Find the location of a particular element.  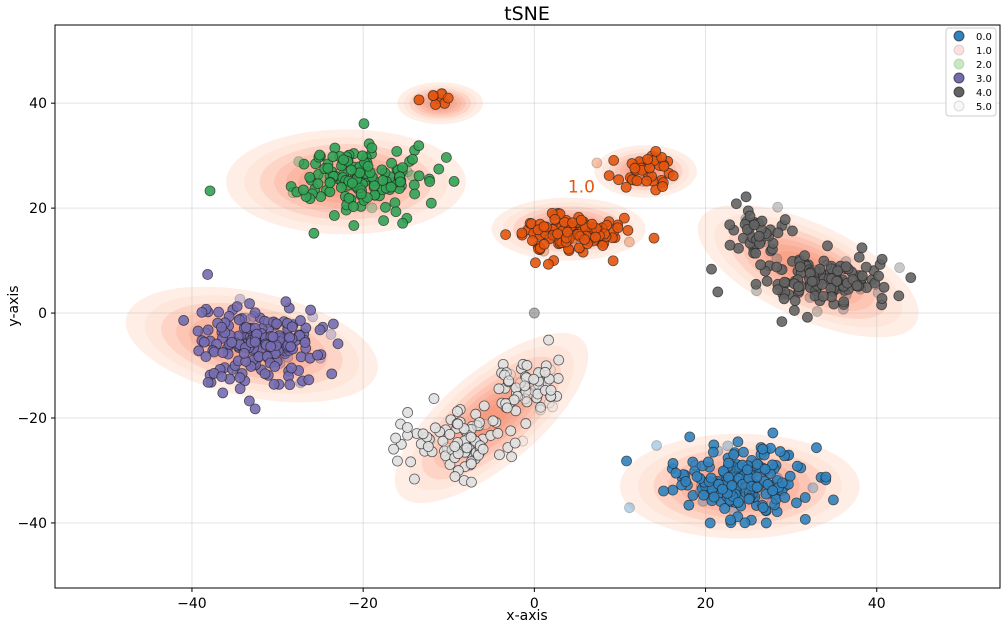

series-0.0 is located at coordinates (730, 478).